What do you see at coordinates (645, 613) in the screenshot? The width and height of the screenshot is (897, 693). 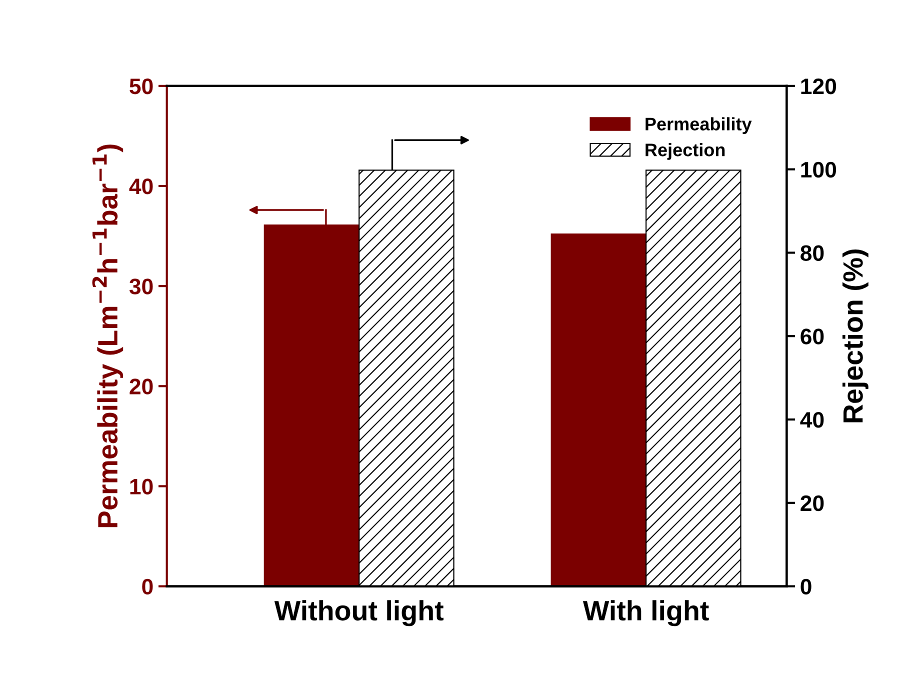 I see `x-tick-label: With light` at bounding box center [645, 613].